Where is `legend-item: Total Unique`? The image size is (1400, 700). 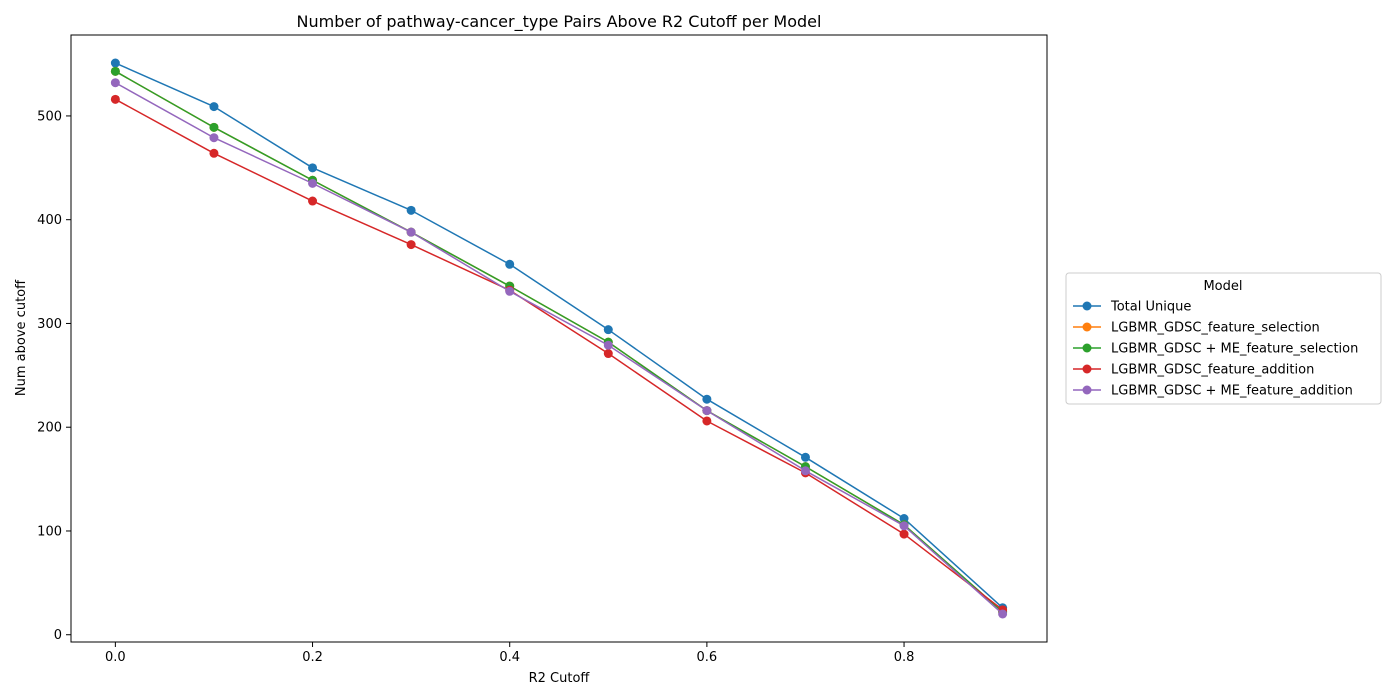
legend-item: Total Unique is located at coordinates (1132, 307).